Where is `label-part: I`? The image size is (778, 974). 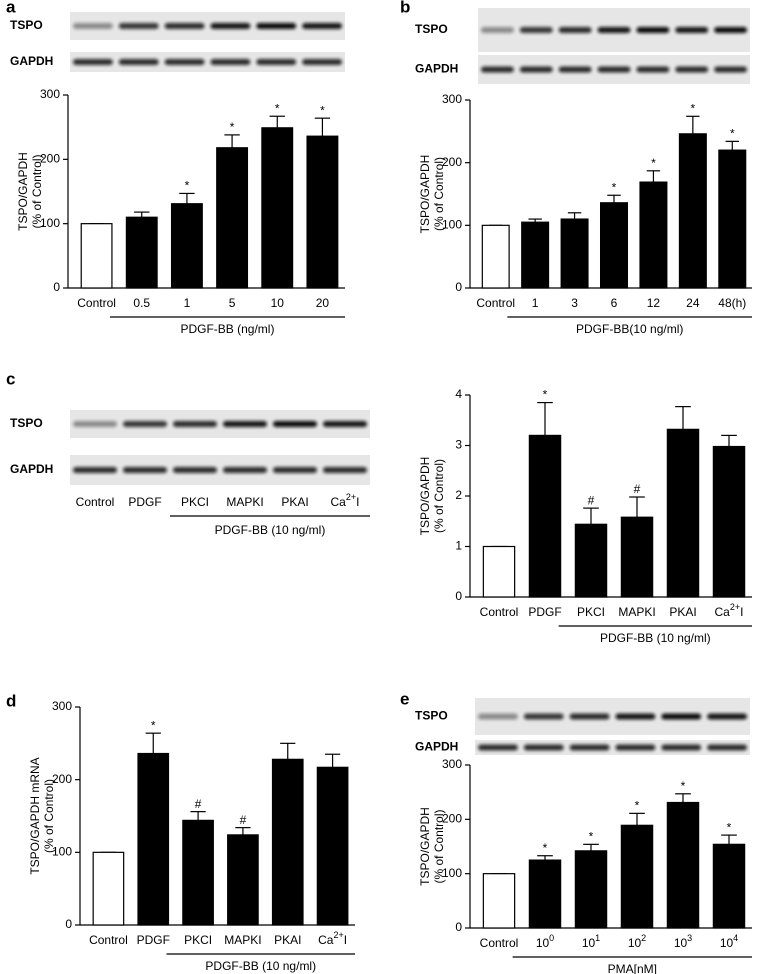 label-part: I is located at coordinates (357, 502).